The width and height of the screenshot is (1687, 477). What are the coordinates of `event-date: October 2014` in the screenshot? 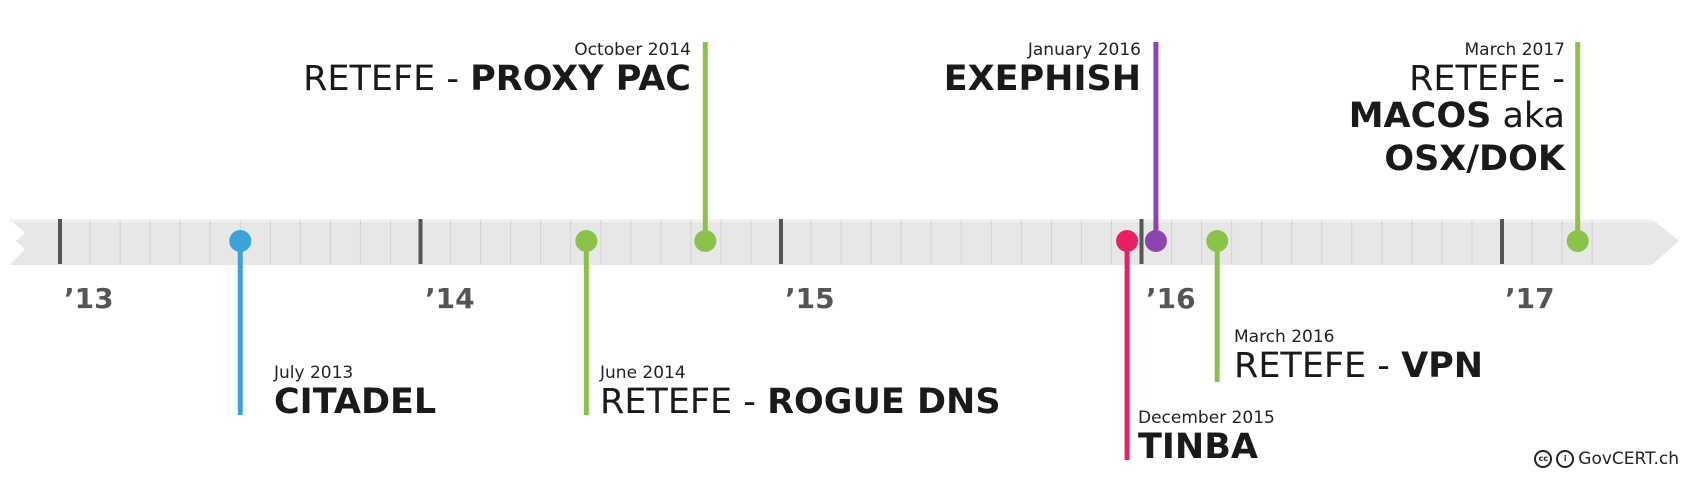 It's located at (632, 50).